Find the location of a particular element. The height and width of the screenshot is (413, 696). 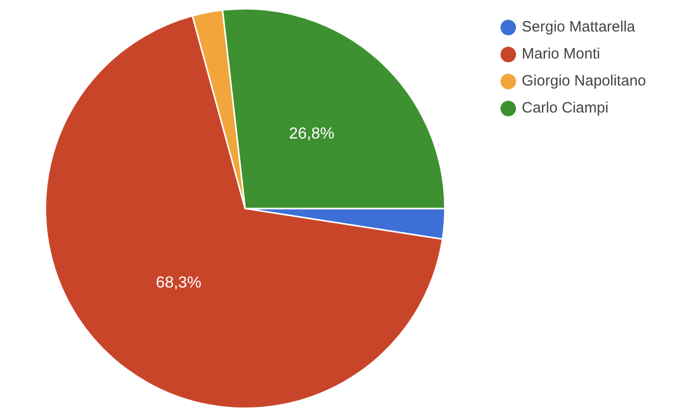

legend-label: Mario Monti is located at coordinates (561, 54).